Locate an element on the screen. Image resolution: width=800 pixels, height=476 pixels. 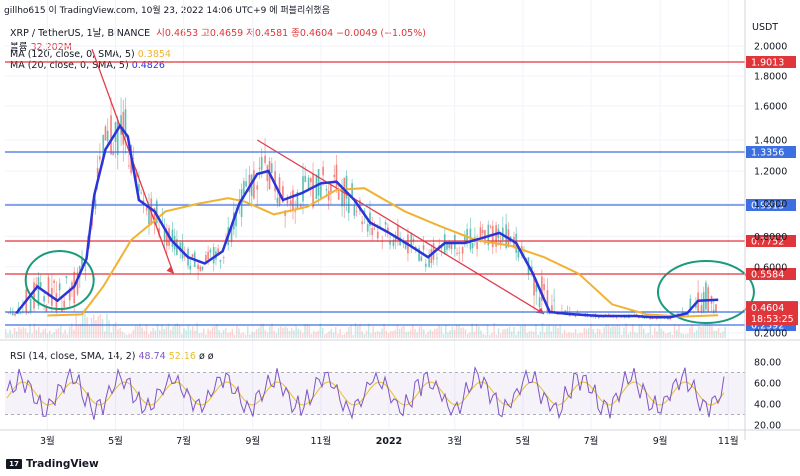
tradingview-brand: 17 TradingView is located at coordinates (52, 464).